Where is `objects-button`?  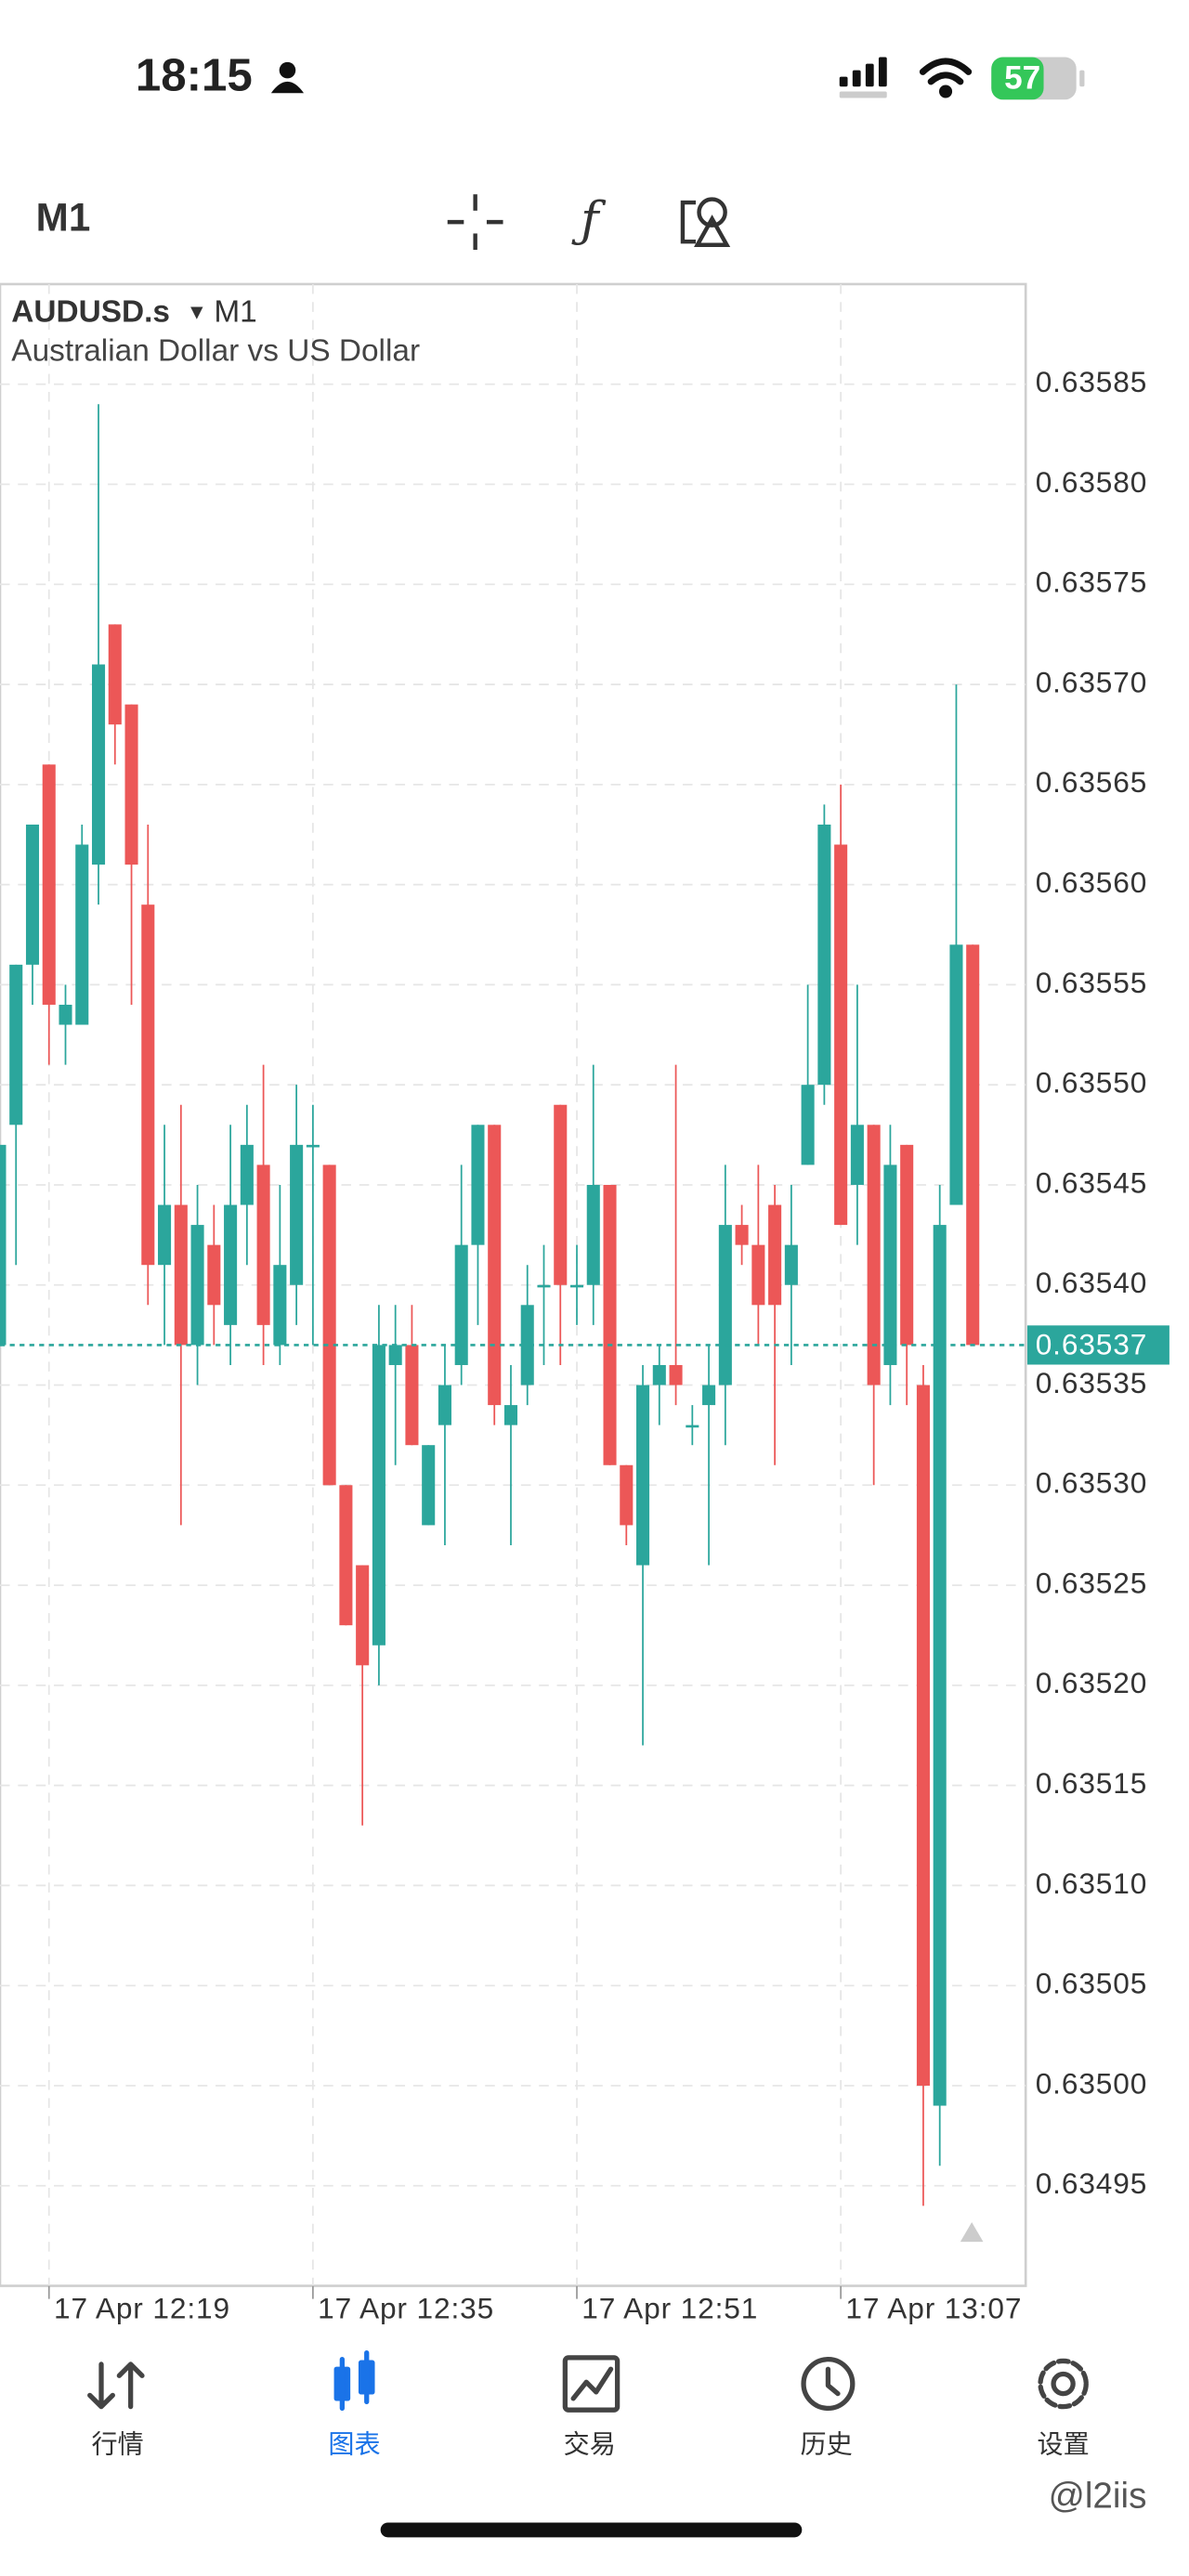 objects-button is located at coordinates (705, 222).